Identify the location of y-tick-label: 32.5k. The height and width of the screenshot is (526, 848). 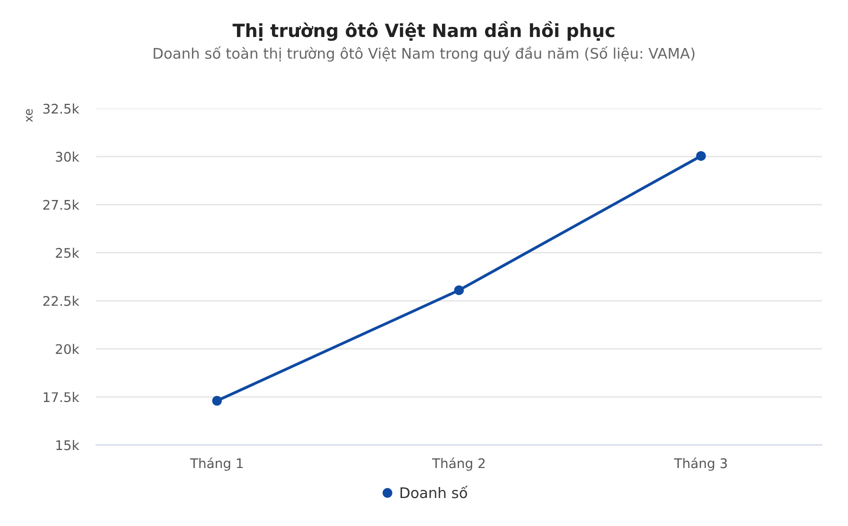
(61, 108).